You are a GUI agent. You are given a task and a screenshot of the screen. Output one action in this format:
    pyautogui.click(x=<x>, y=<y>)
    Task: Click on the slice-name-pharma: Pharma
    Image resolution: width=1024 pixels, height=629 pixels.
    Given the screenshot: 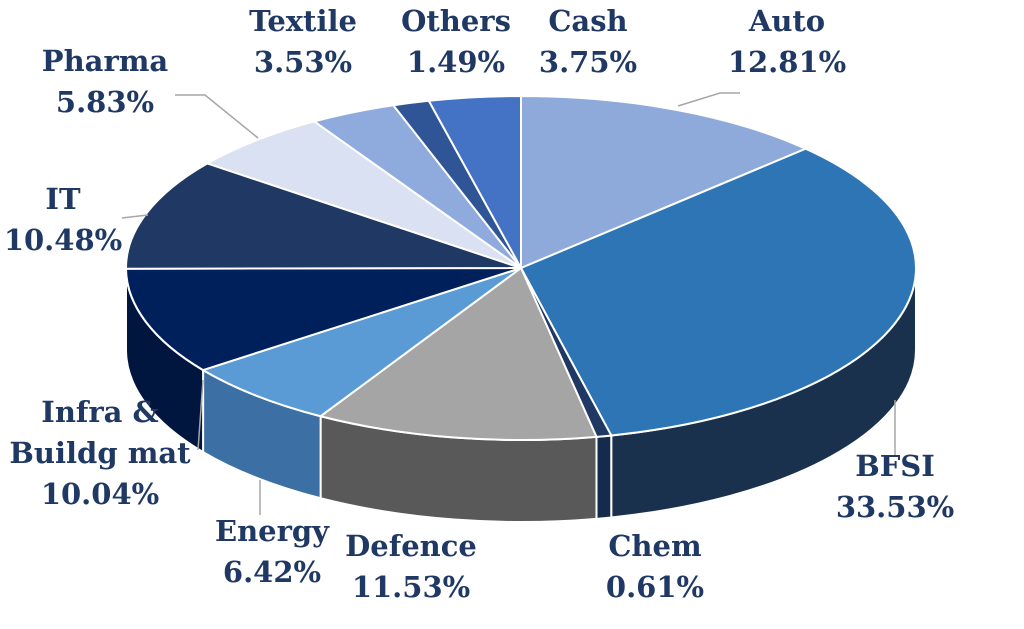 What is the action you would take?
    pyautogui.click(x=105, y=61)
    